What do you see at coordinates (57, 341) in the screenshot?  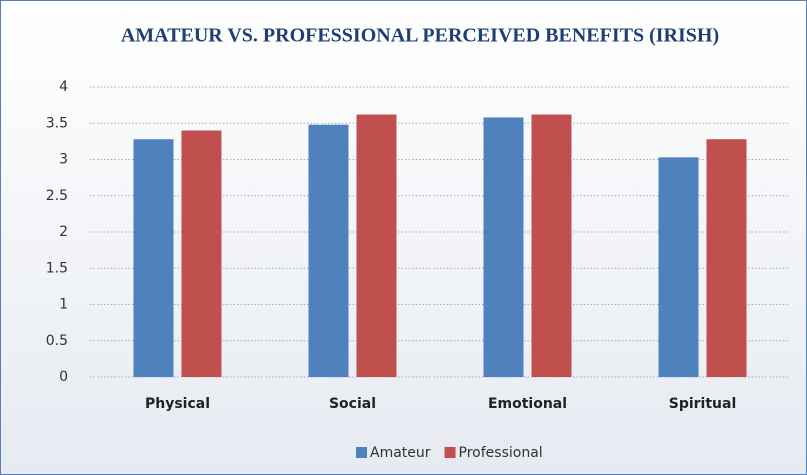 I see `y-tick-label: 0.5` at bounding box center [57, 341].